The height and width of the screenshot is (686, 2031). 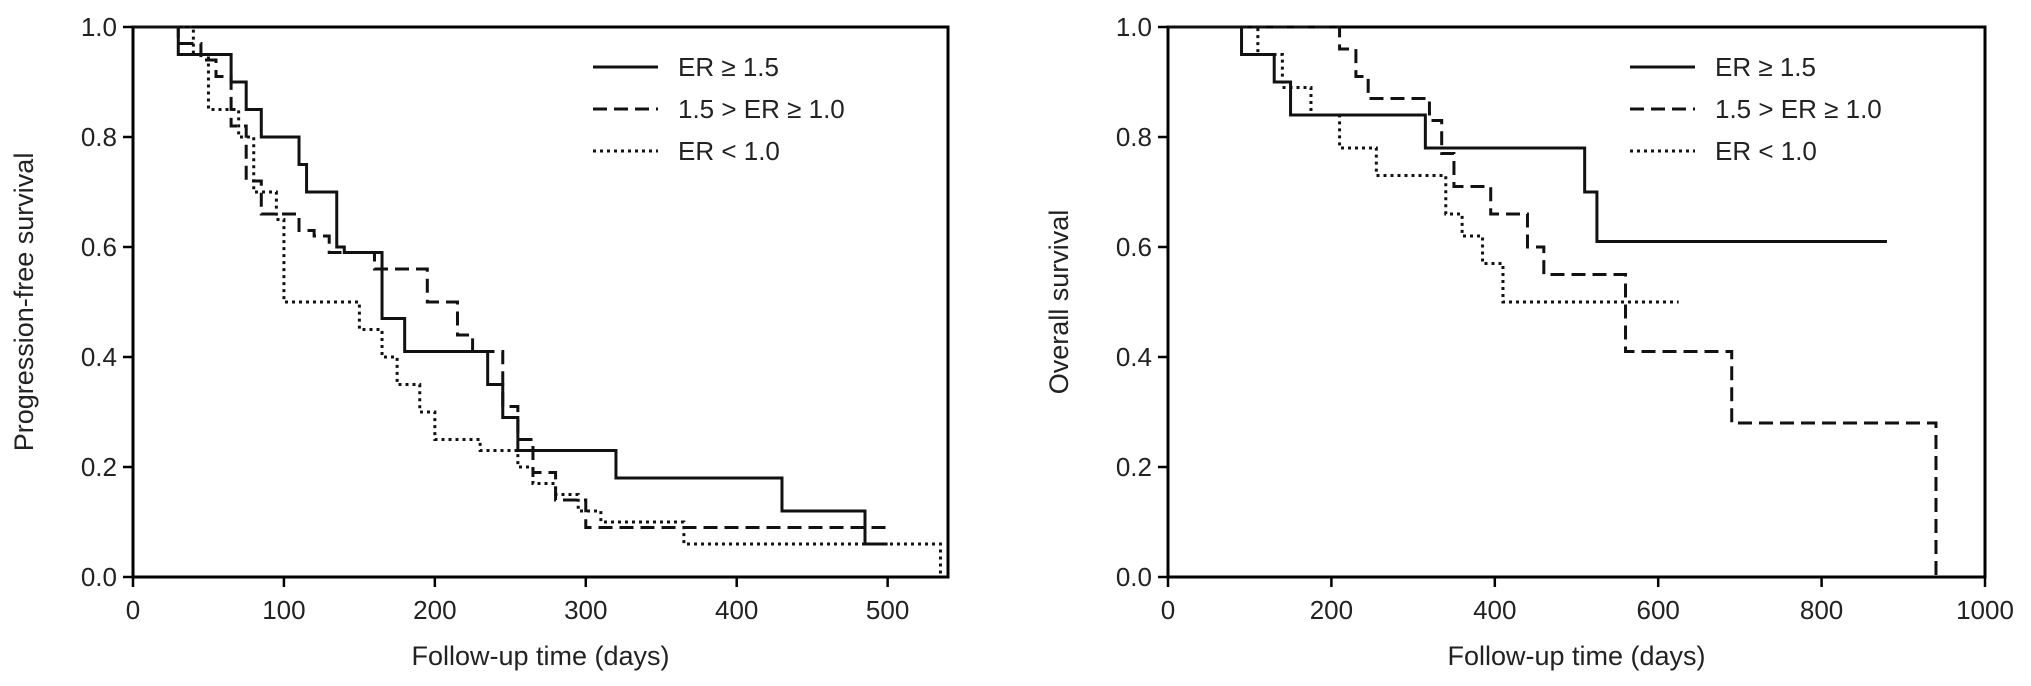 I want to click on x-tick-label: 100, so click(x=283, y=610).